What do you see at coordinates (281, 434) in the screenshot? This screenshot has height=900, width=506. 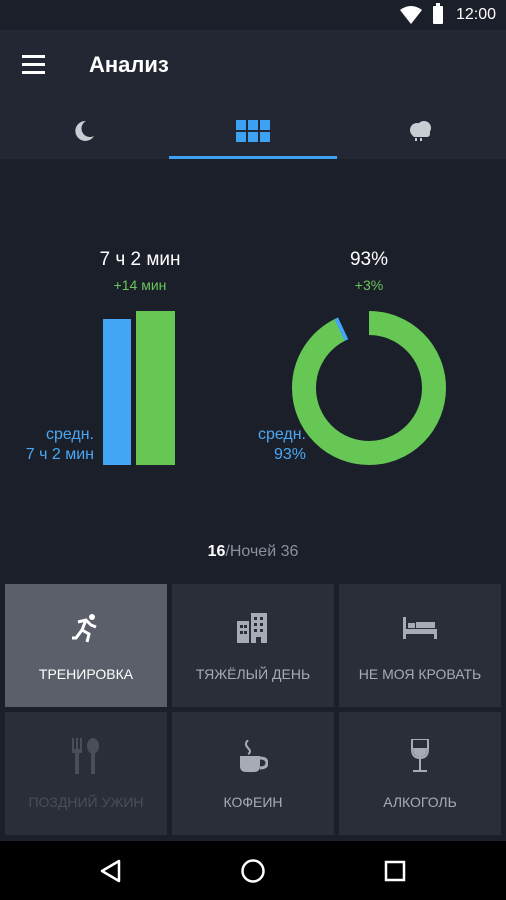 I see `quality-average-label: средн.` at bounding box center [281, 434].